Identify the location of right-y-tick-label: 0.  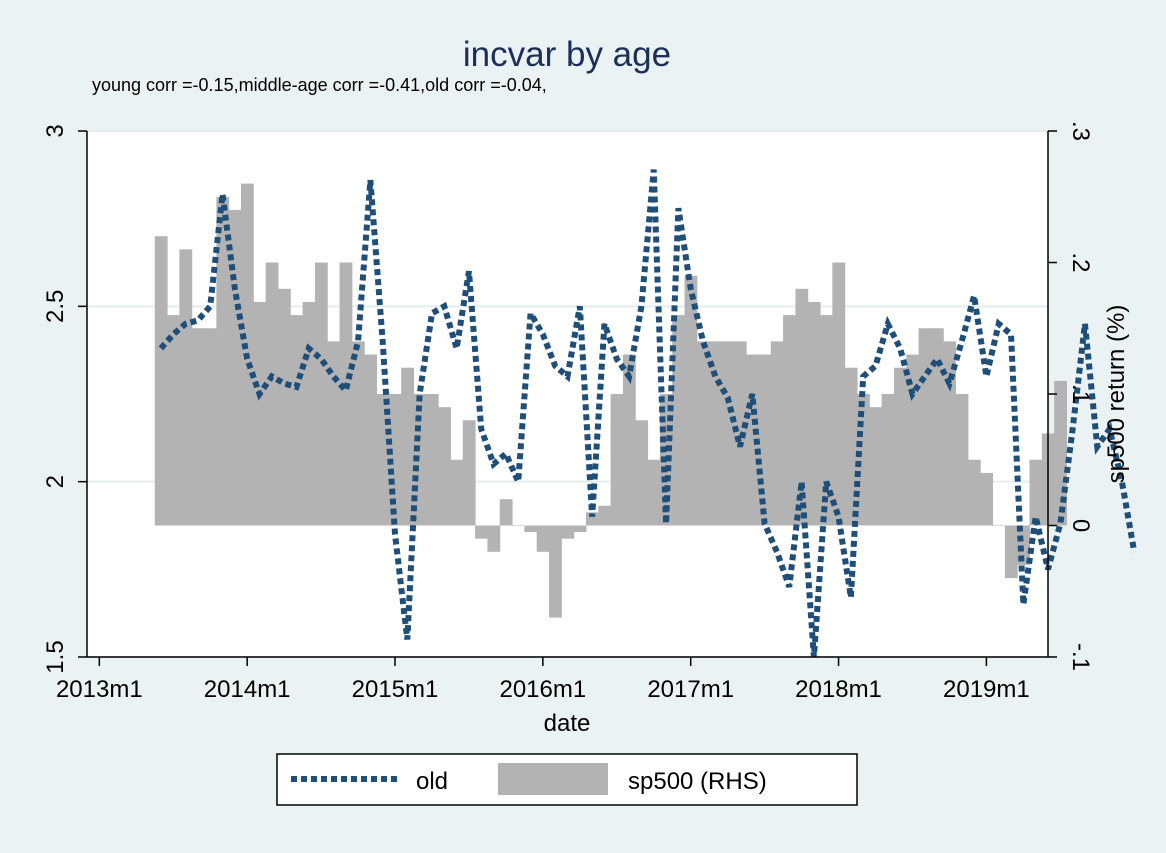
(1080, 525).